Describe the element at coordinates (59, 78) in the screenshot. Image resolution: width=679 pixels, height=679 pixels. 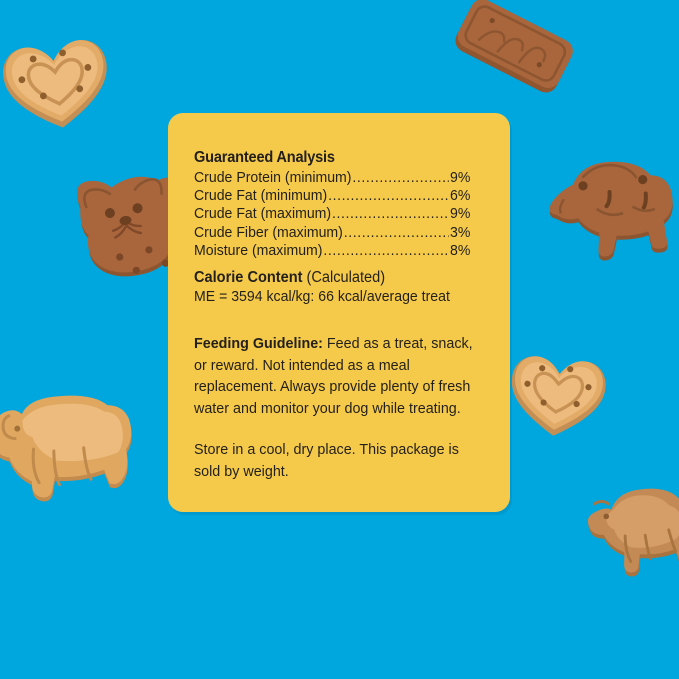
I see `heart-biscuit-top-left` at that location.